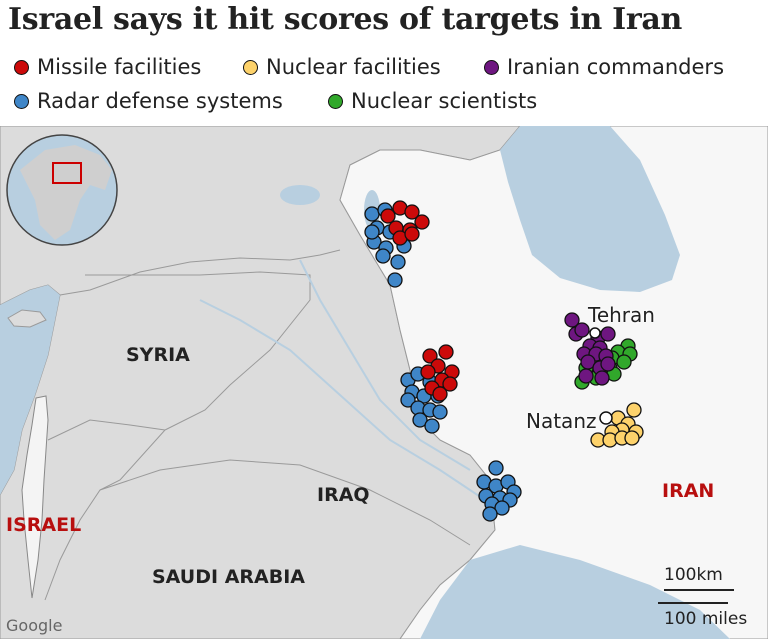 The width and height of the screenshot is (768, 639). Describe the element at coordinates (335, 101) in the screenshot. I see `legend-dot-scientists-icon` at that location.